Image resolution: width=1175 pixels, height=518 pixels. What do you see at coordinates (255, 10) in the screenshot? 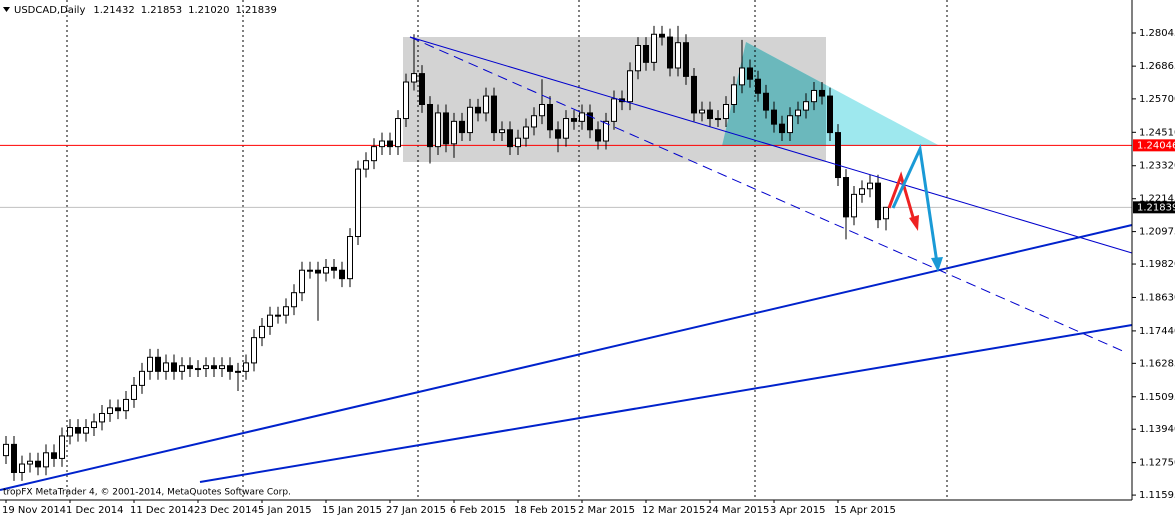
I see `ohlc-close: 1.21839` at bounding box center [255, 10].